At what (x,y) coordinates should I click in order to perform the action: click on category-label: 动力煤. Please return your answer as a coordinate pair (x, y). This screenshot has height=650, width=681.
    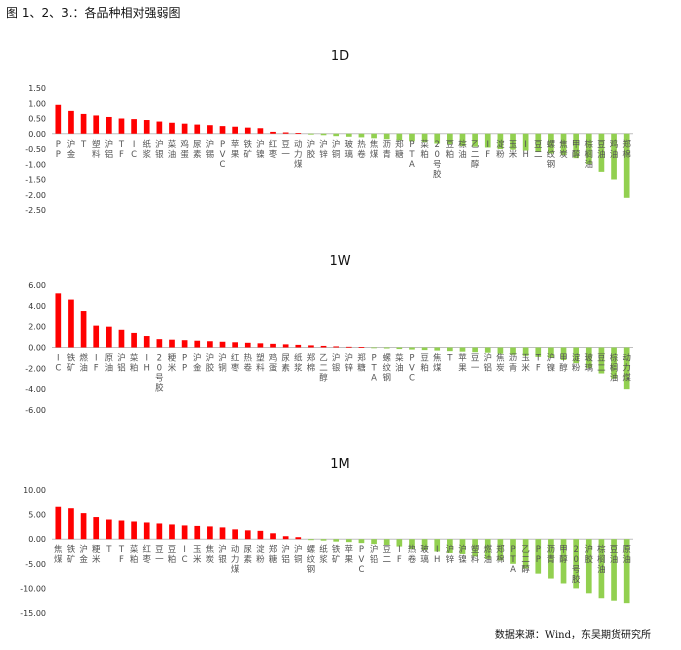
    Looking at the image, I should click on (235, 559).